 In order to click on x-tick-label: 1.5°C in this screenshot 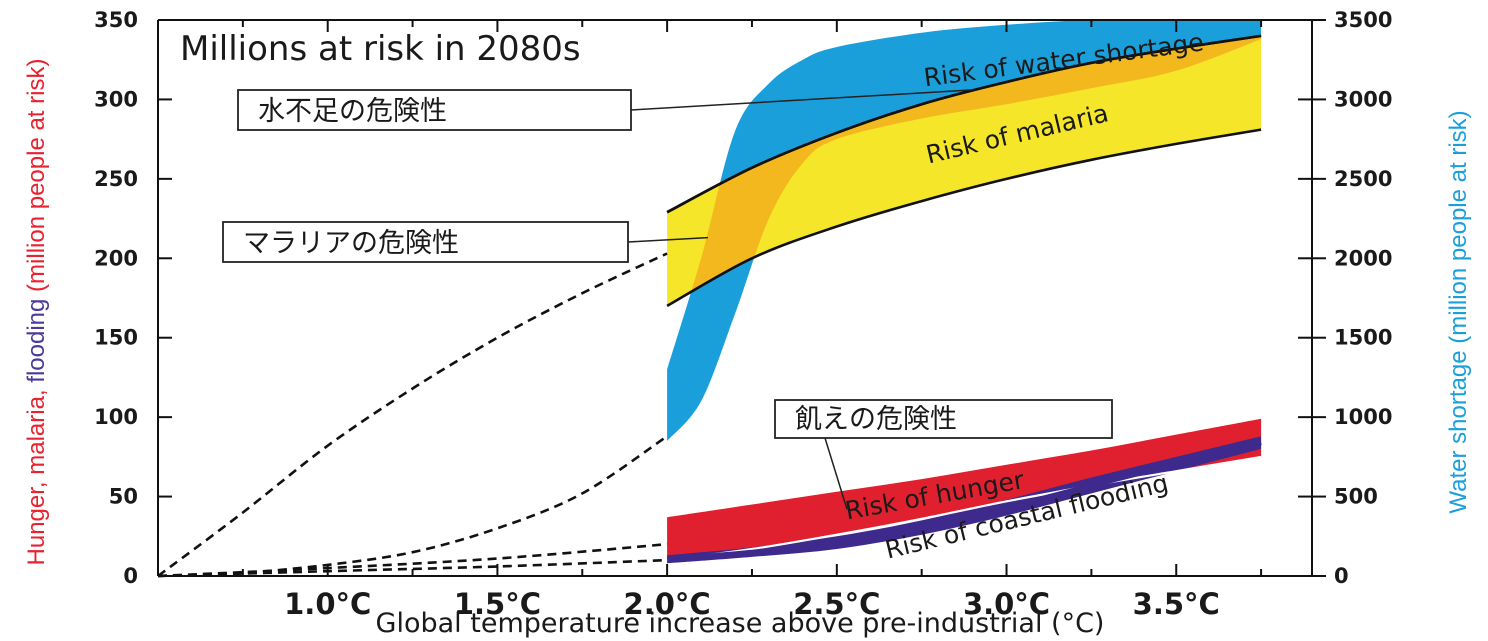, I will do `click(497, 604)`.